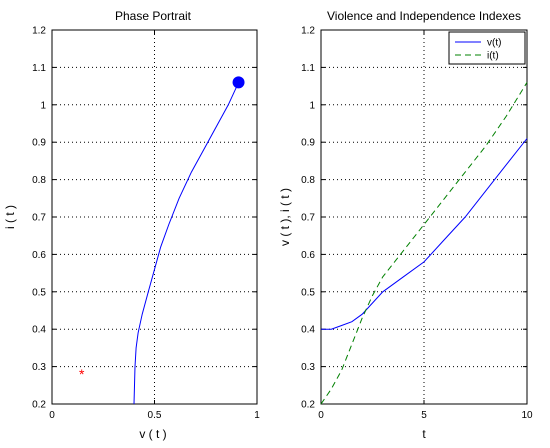 The width and height of the screenshot is (550, 448). What do you see at coordinates (527, 415) in the screenshot?
I see `x-tick-label: 10` at bounding box center [527, 415].